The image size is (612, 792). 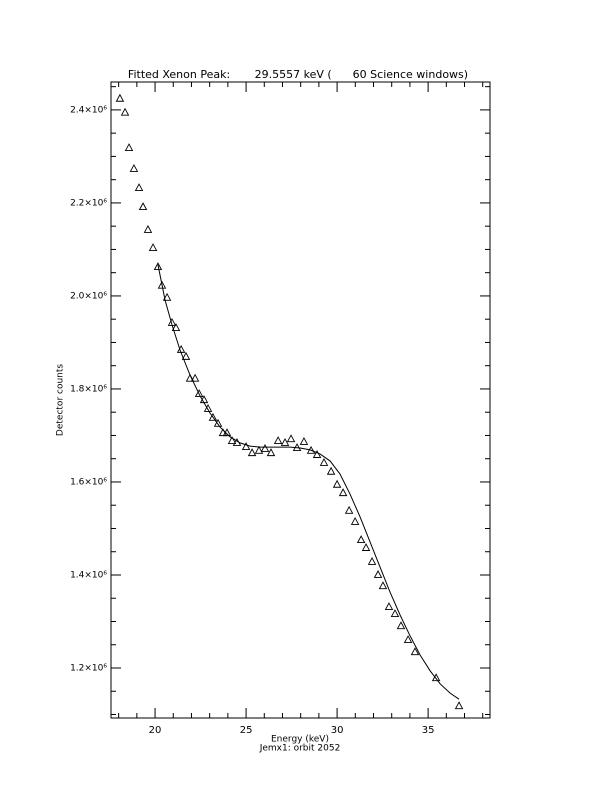 What do you see at coordinates (88, 482) in the screenshot?
I see `y-tick-label: 1.6×10⁶` at bounding box center [88, 482].